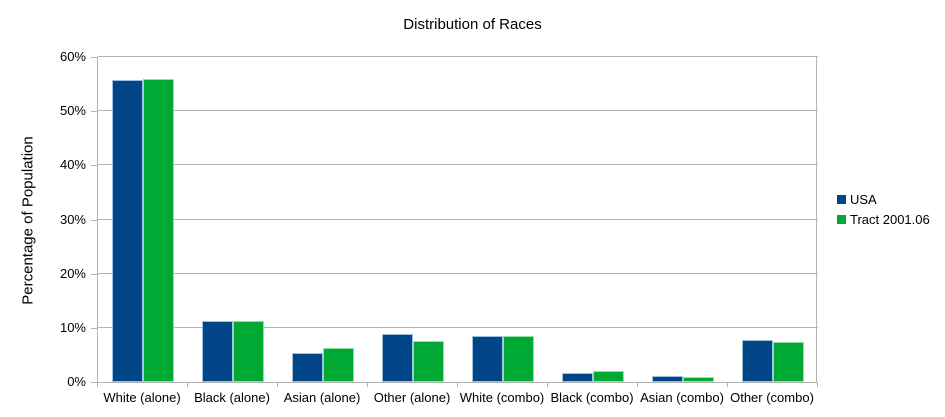 The image size is (945, 417). What do you see at coordinates (232, 397) in the screenshot?
I see `x-axis-label: Black (alone)` at bounding box center [232, 397].